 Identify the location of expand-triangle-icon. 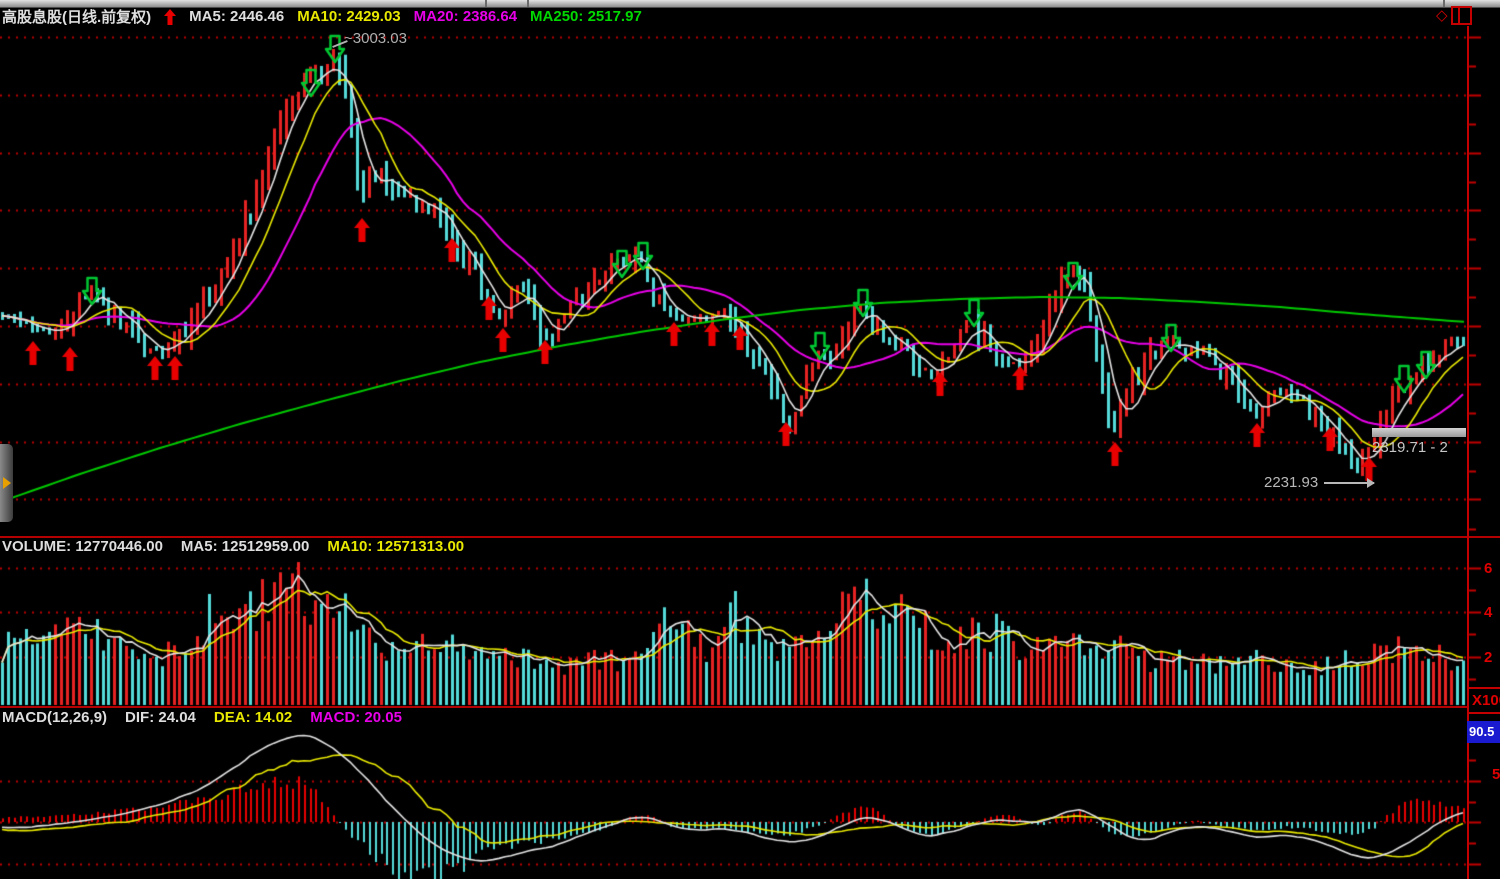
(6, 483).